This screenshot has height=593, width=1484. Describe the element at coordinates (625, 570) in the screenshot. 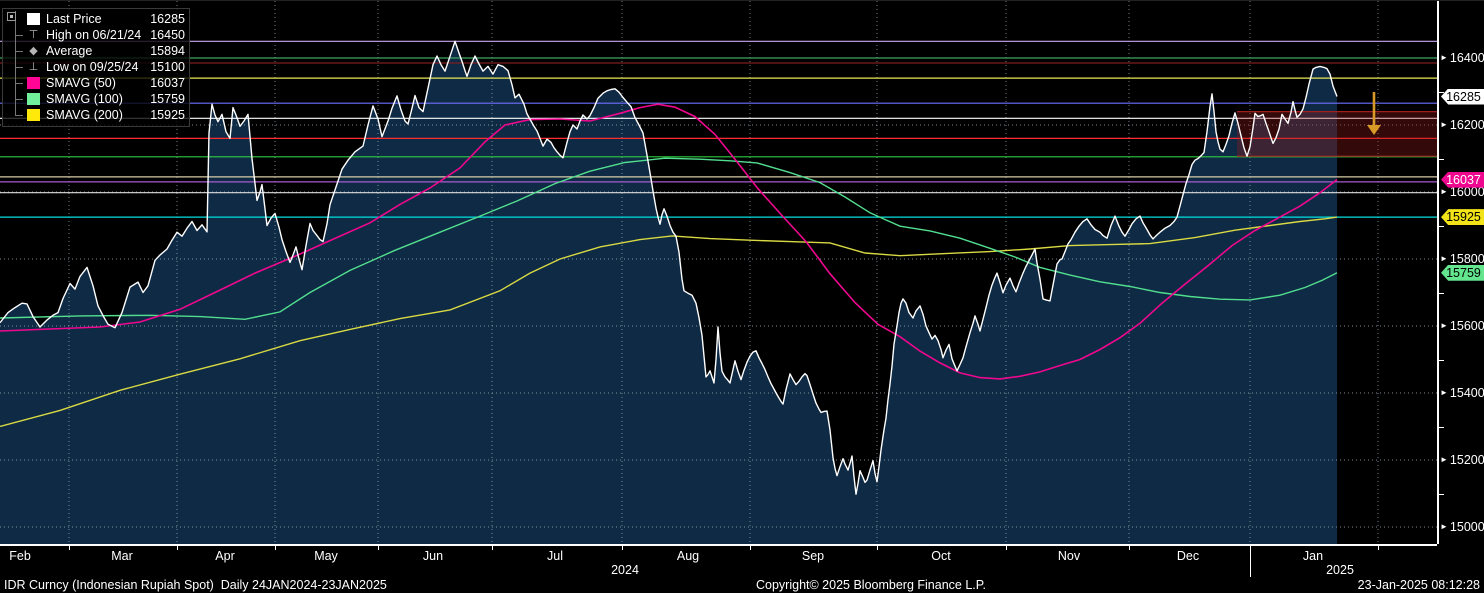

I see `year-label-2024: 2024` at that location.